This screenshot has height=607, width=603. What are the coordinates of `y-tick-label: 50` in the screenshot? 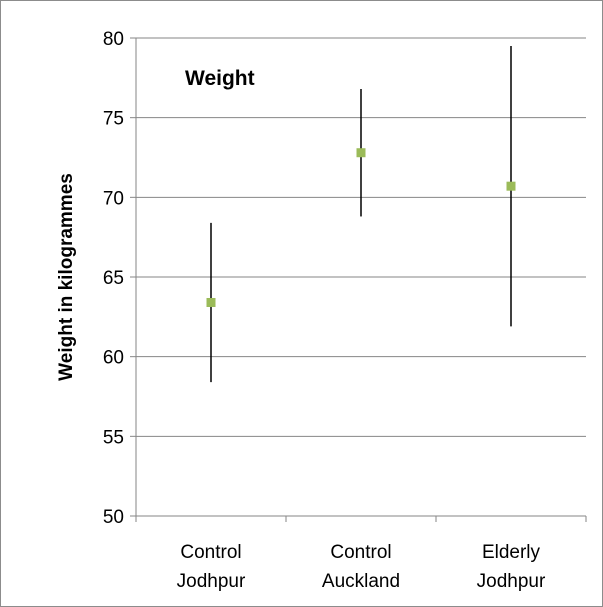 It's located at (113, 517).